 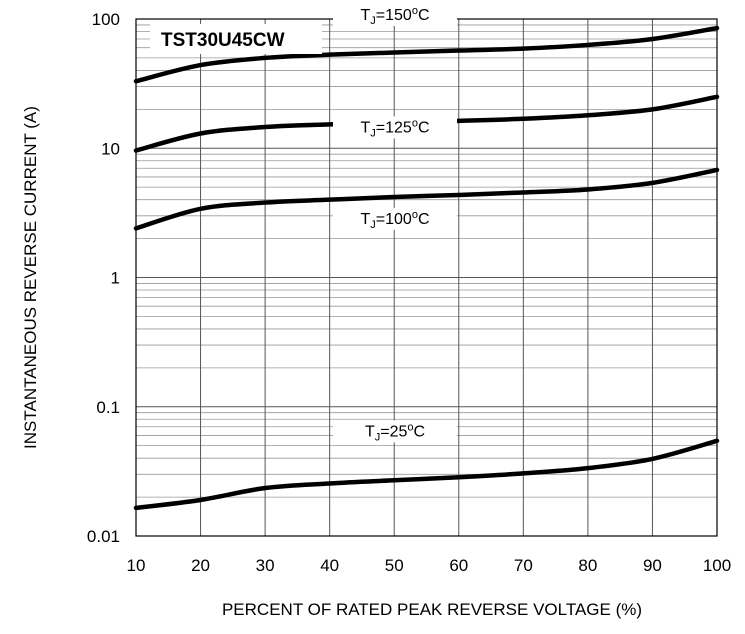 I want to click on y-tick-label: 0.01, so click(x=103, y=536).